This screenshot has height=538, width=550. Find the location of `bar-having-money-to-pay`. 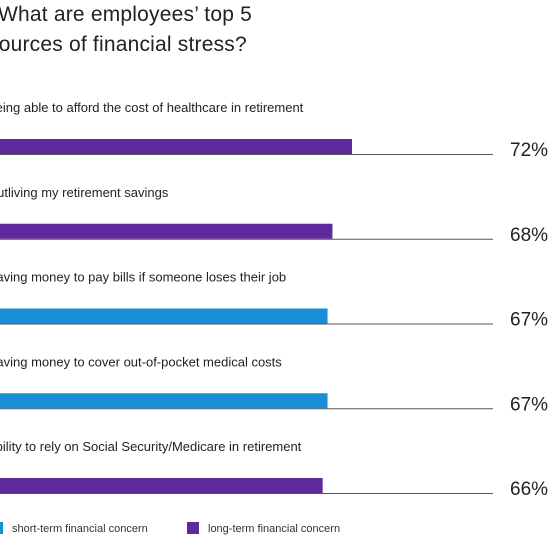

bar-having-money-to-pay is located at coordinates (164, 316).